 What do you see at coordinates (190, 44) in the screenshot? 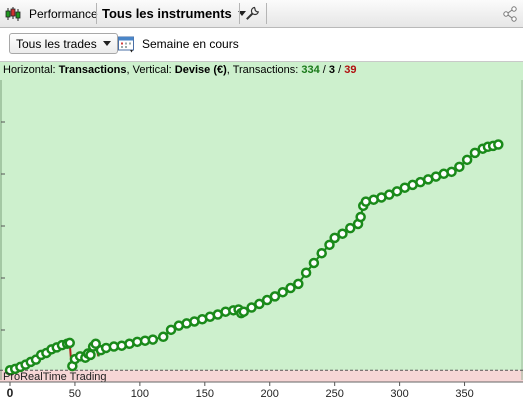
I see `period-label: Semaine en cours` at bounding box center [190, 44].